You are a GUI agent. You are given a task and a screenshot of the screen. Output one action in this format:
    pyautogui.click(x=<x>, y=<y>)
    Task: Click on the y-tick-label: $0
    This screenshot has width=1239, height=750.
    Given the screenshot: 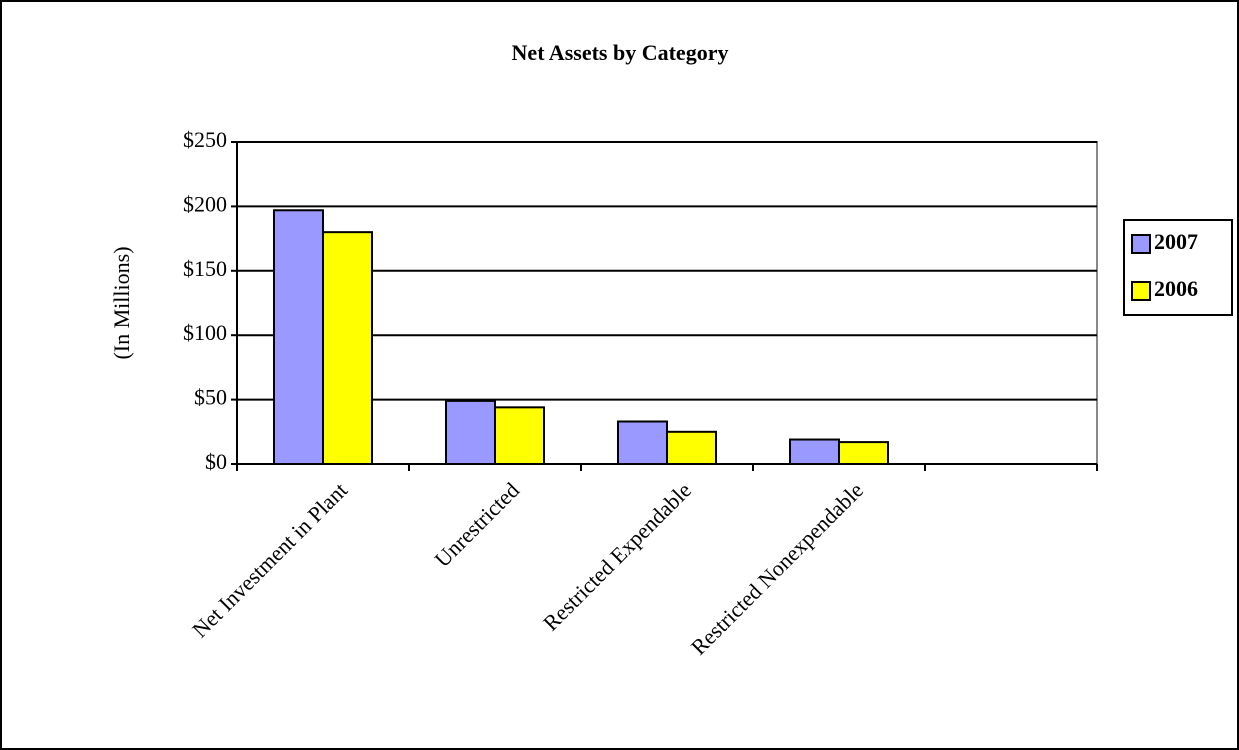 What is the action you would take?
    pyautogui.click(x=216, y=461)
    